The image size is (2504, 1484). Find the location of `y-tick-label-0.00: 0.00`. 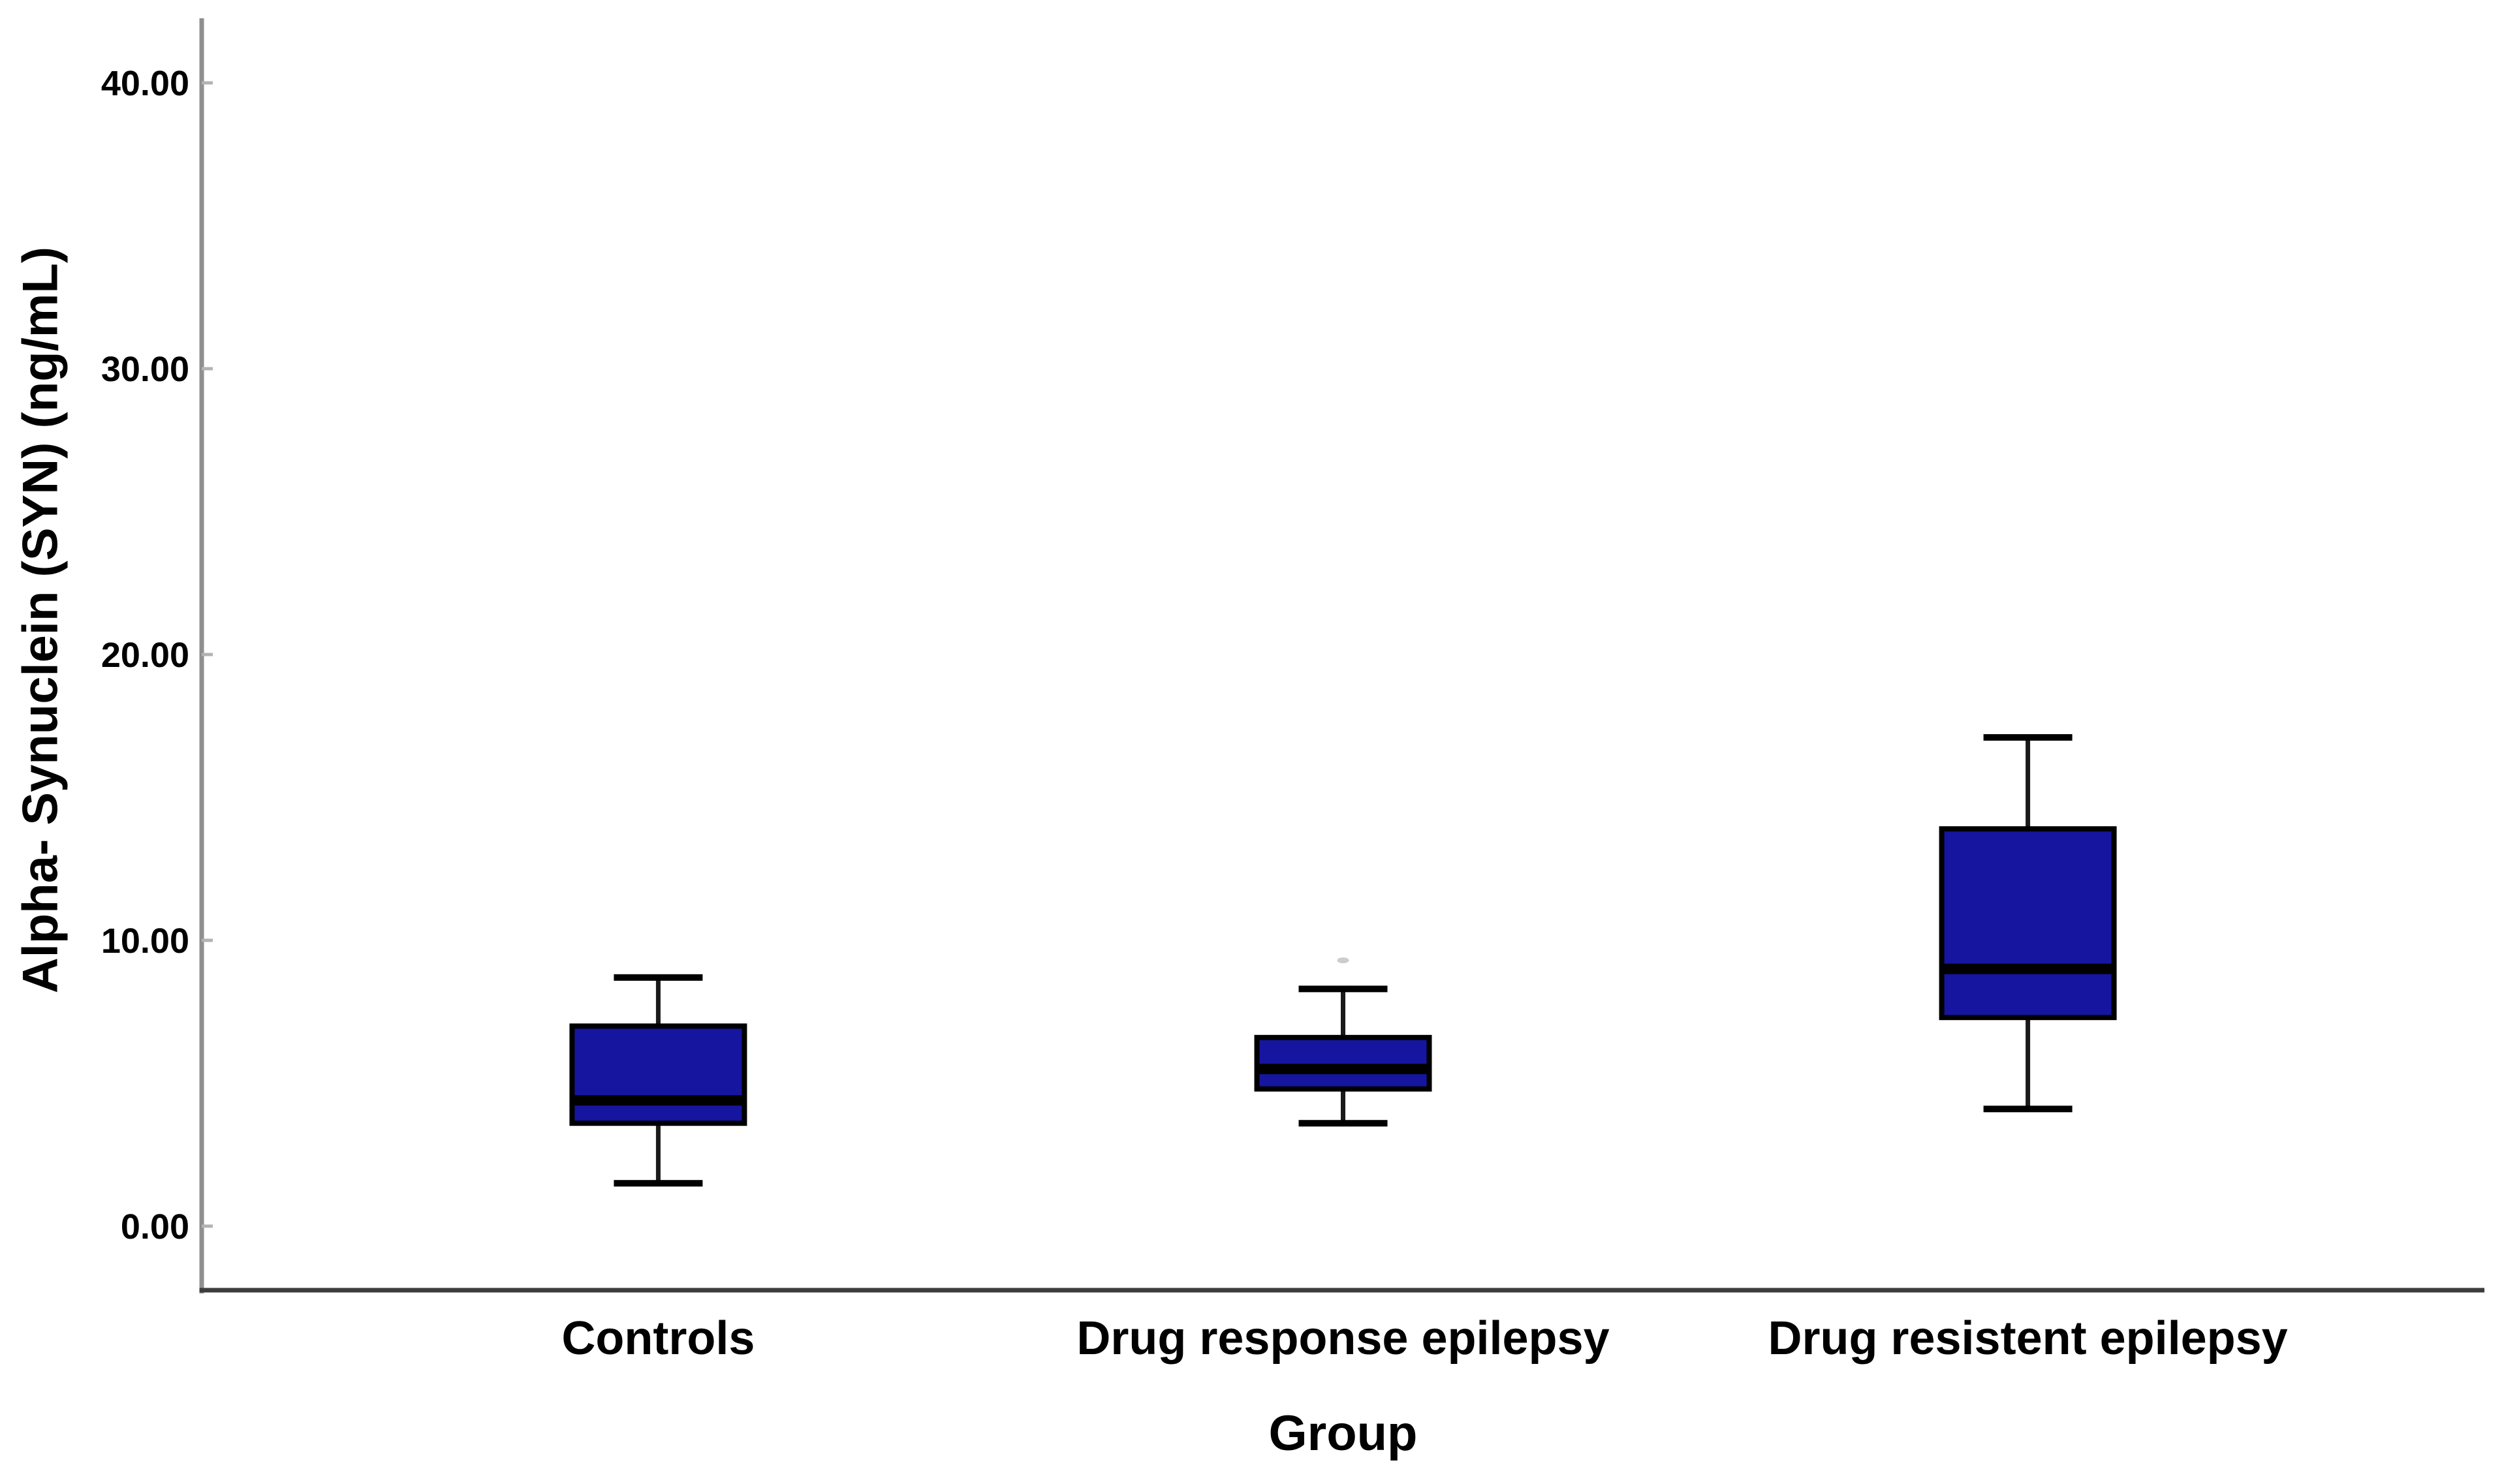

y-tick-label-0.00: 0.00 is located at coordinates (155, 1226).